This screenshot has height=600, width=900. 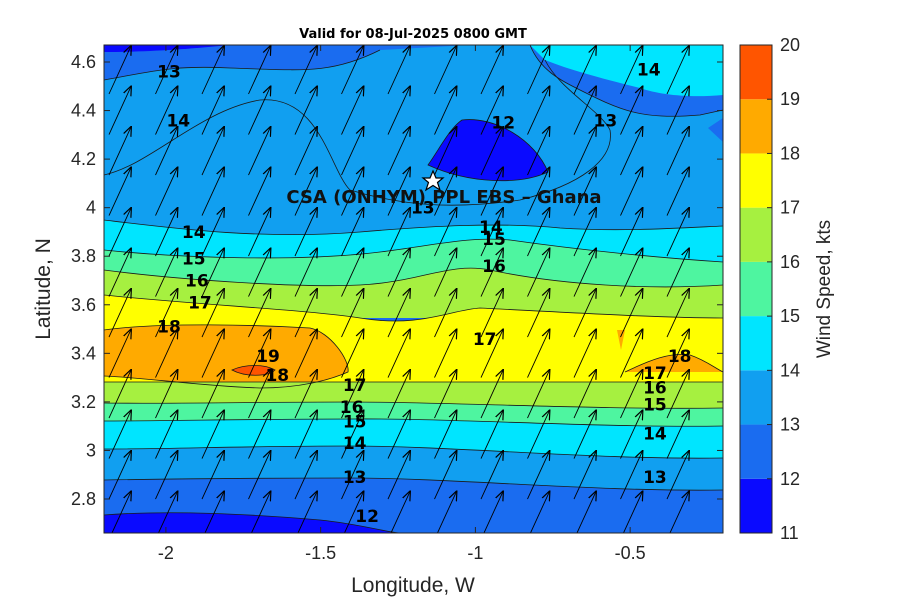 What do you see at coordinates (680, 357) in the screenshot?
I see `contour-label: 18` at bounding box center [680, 357].